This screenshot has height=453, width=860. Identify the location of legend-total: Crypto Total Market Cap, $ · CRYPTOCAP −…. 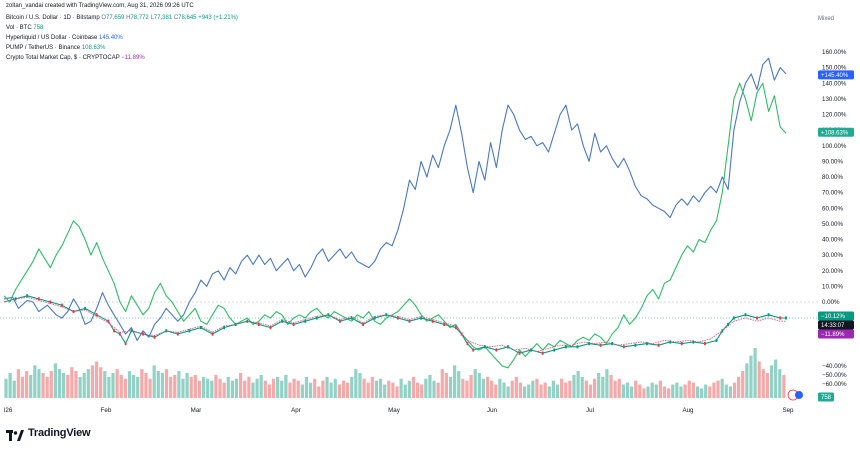
(75, 58).